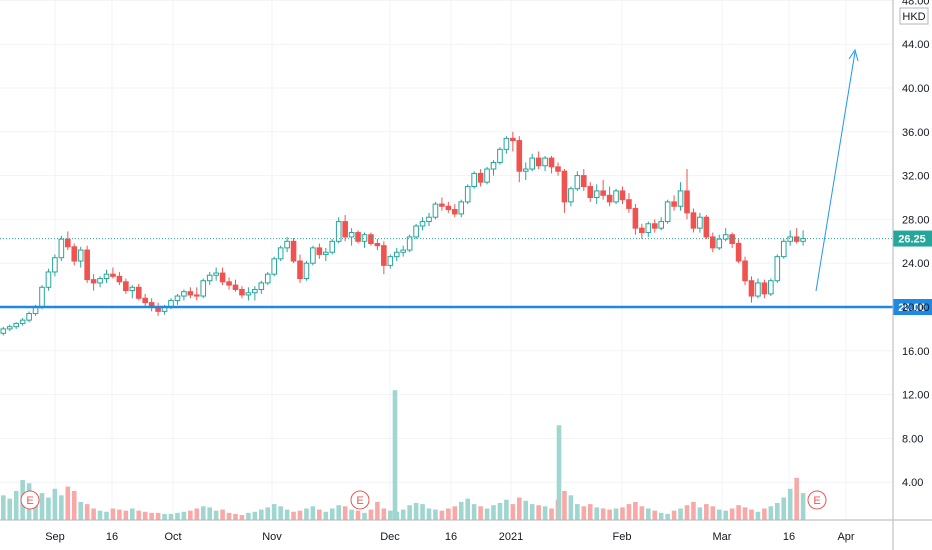 The image size is (932, 550). I want to click on last-price-tag, so click(912, 238).